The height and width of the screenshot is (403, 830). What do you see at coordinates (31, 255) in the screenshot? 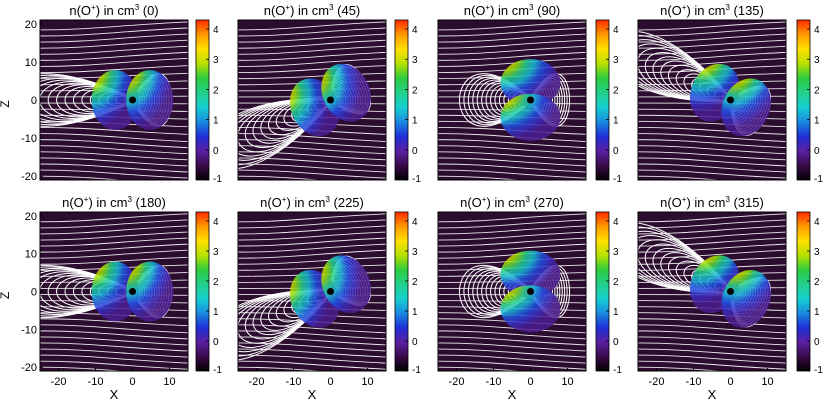
I see `y-tick-label: 10` at bounding box center [31, 255].